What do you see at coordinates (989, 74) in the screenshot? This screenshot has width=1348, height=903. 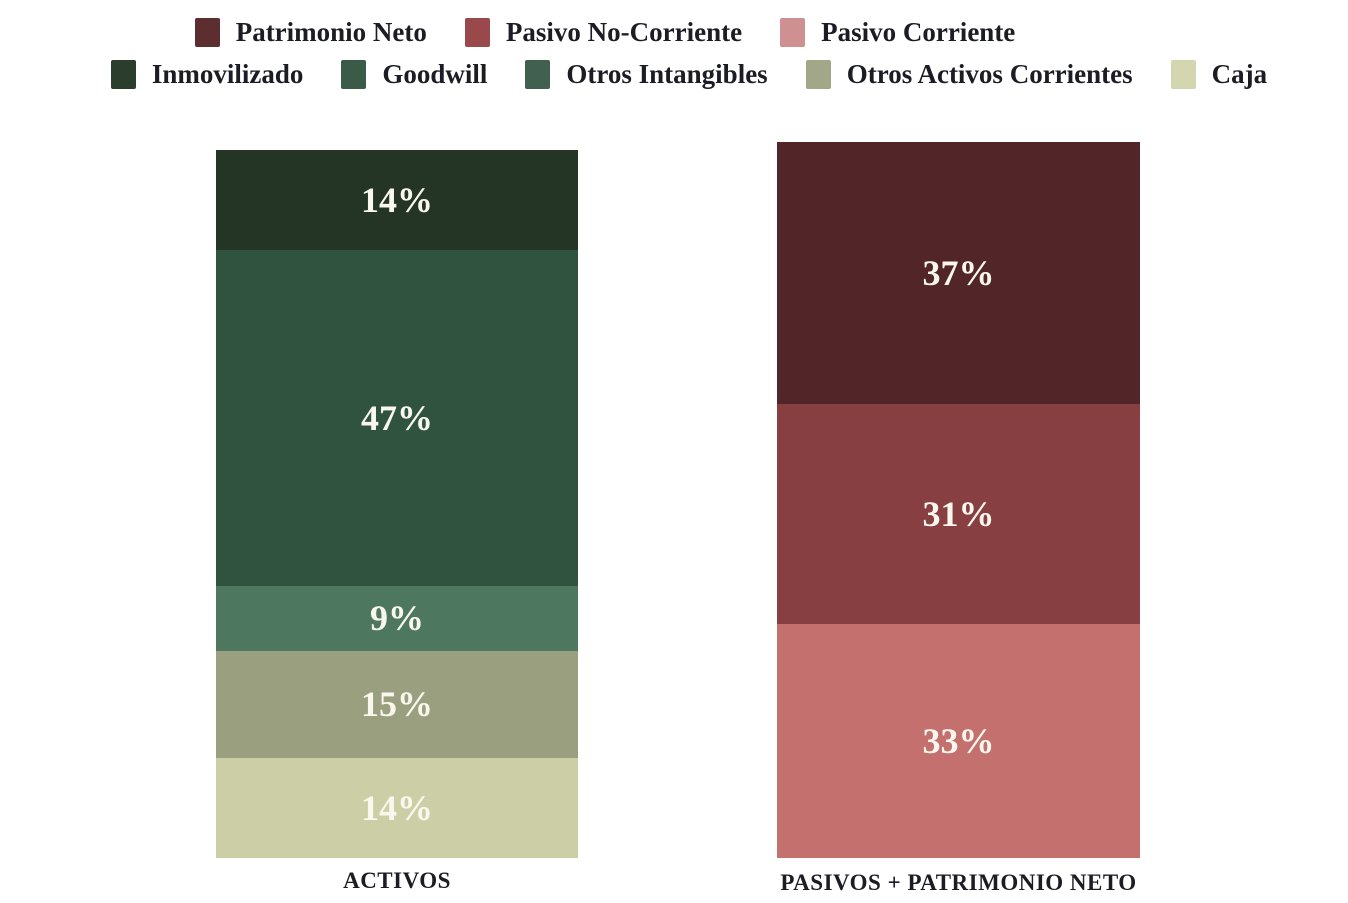 I see `legend-item-label: Otros Activos Corrientes` at bounding box center [989, 74].